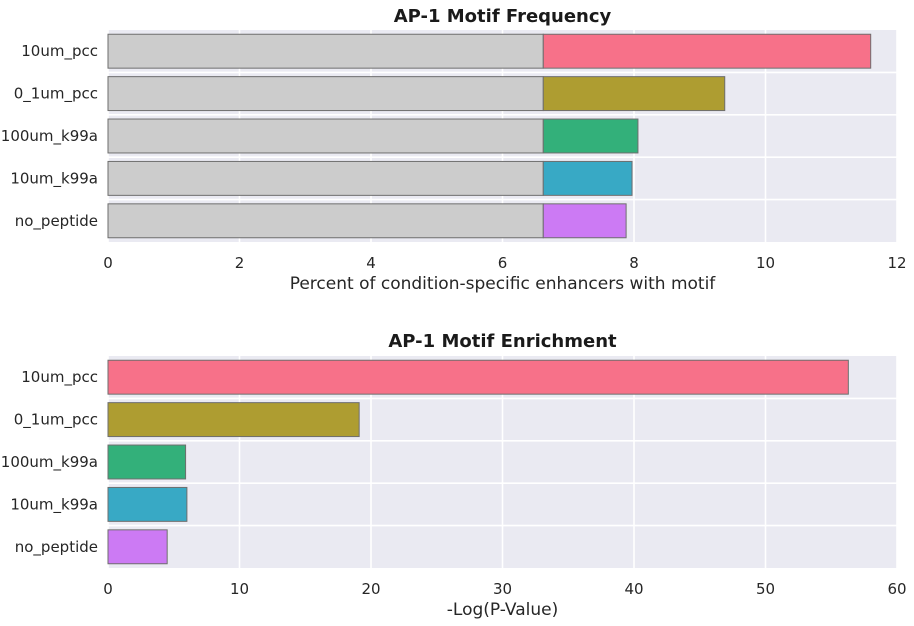  Describe the element at coordinates (54, 504) in the screenshot. I see `enrichment-category-label: 10um_k99a` at that location.